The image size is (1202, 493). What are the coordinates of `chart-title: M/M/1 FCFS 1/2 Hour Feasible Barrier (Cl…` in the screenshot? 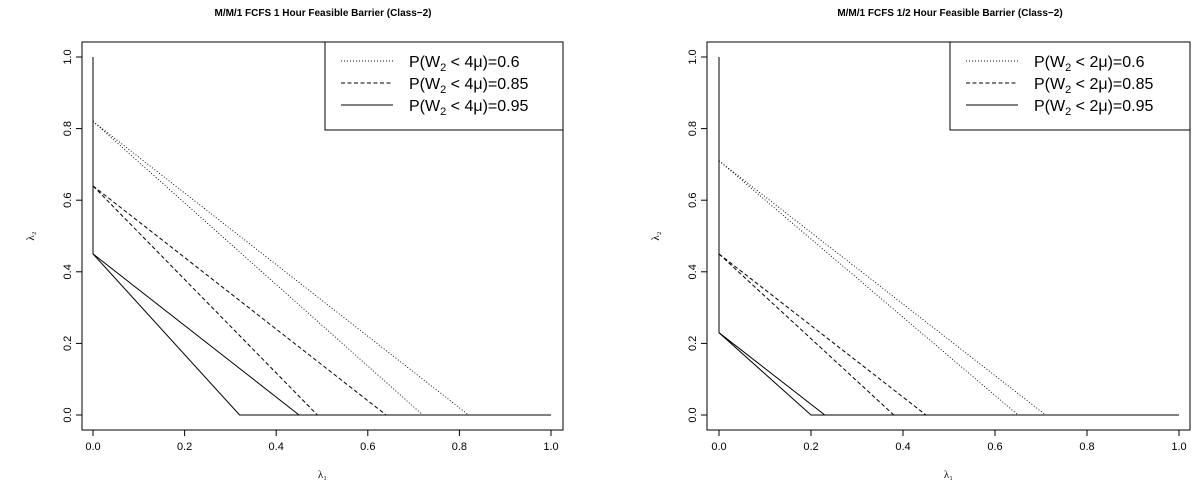 It's located at (949, 13).